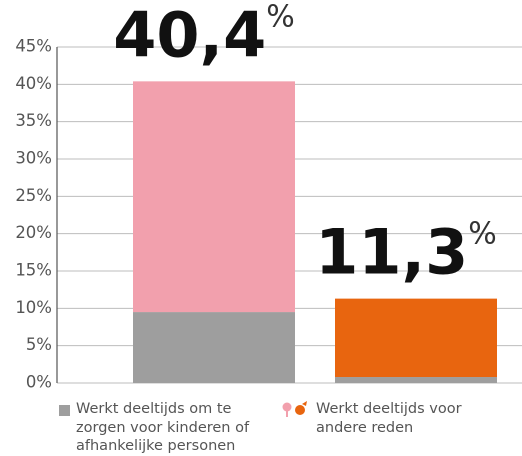 The image size is (522, 456). Describe the element at coordinates (33, 270) in the screenshot. I see `y-tick-label: 15%` at that location.